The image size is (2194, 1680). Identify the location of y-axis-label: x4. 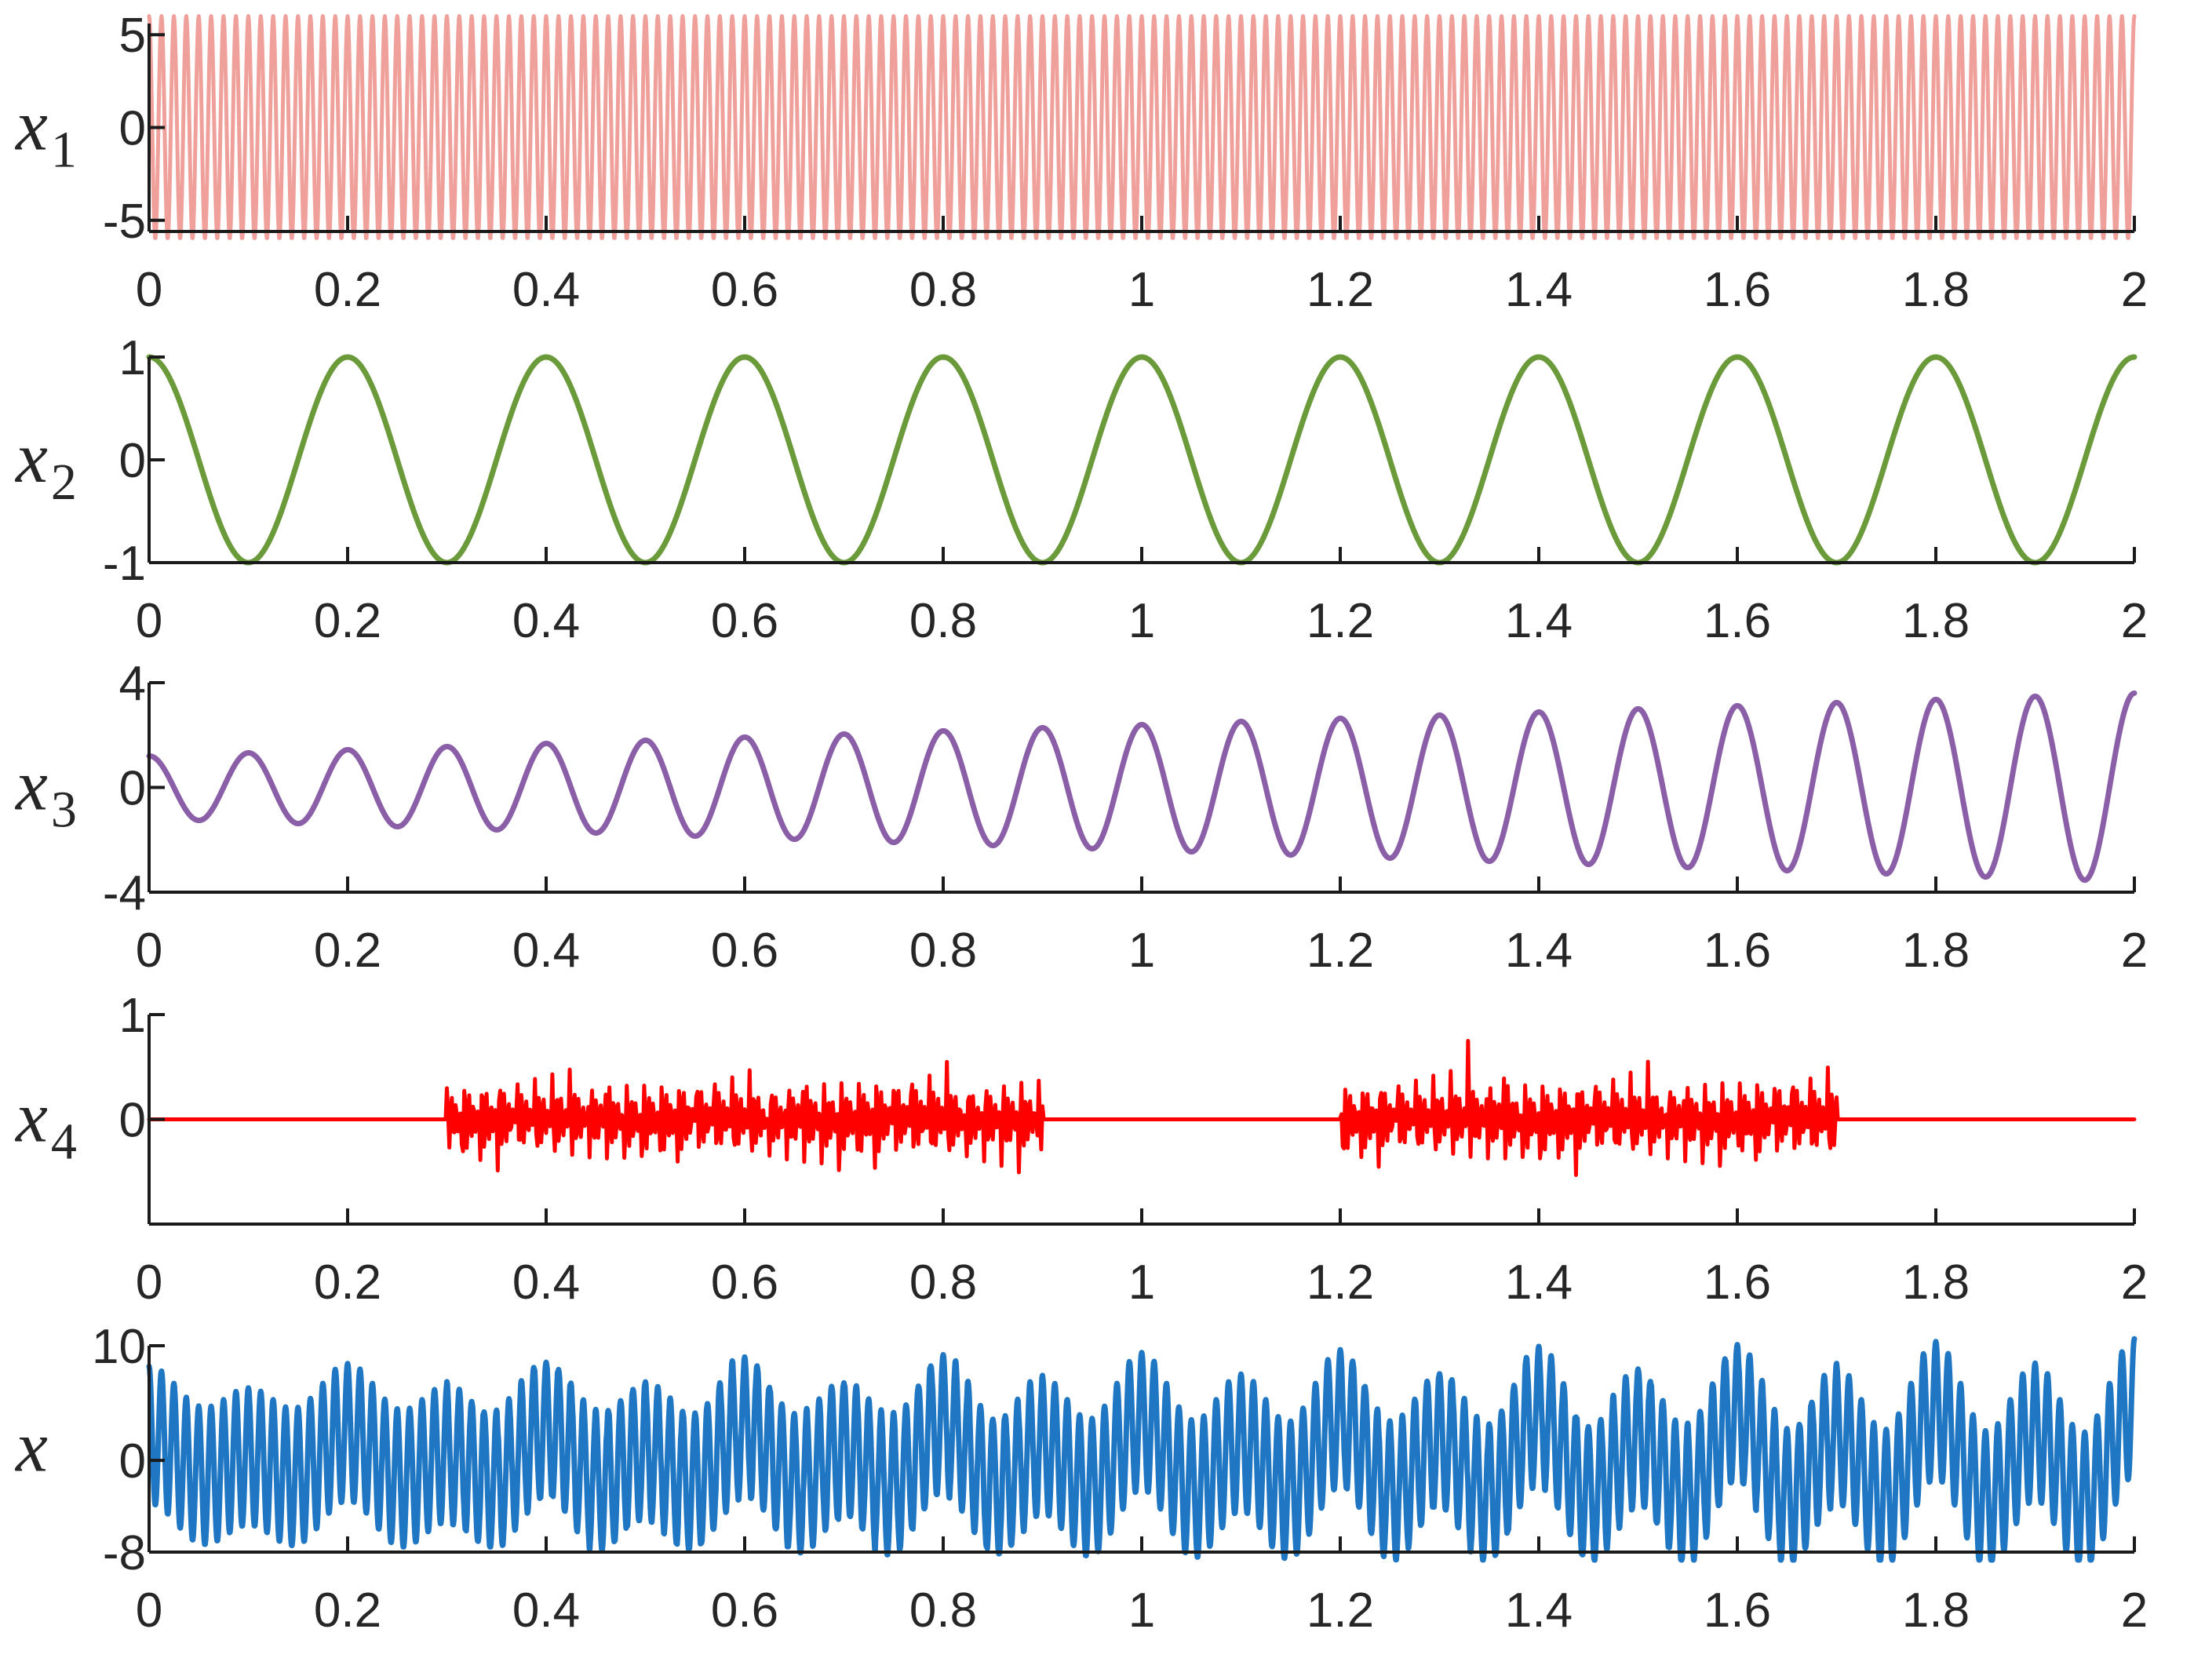
(46, 1124).